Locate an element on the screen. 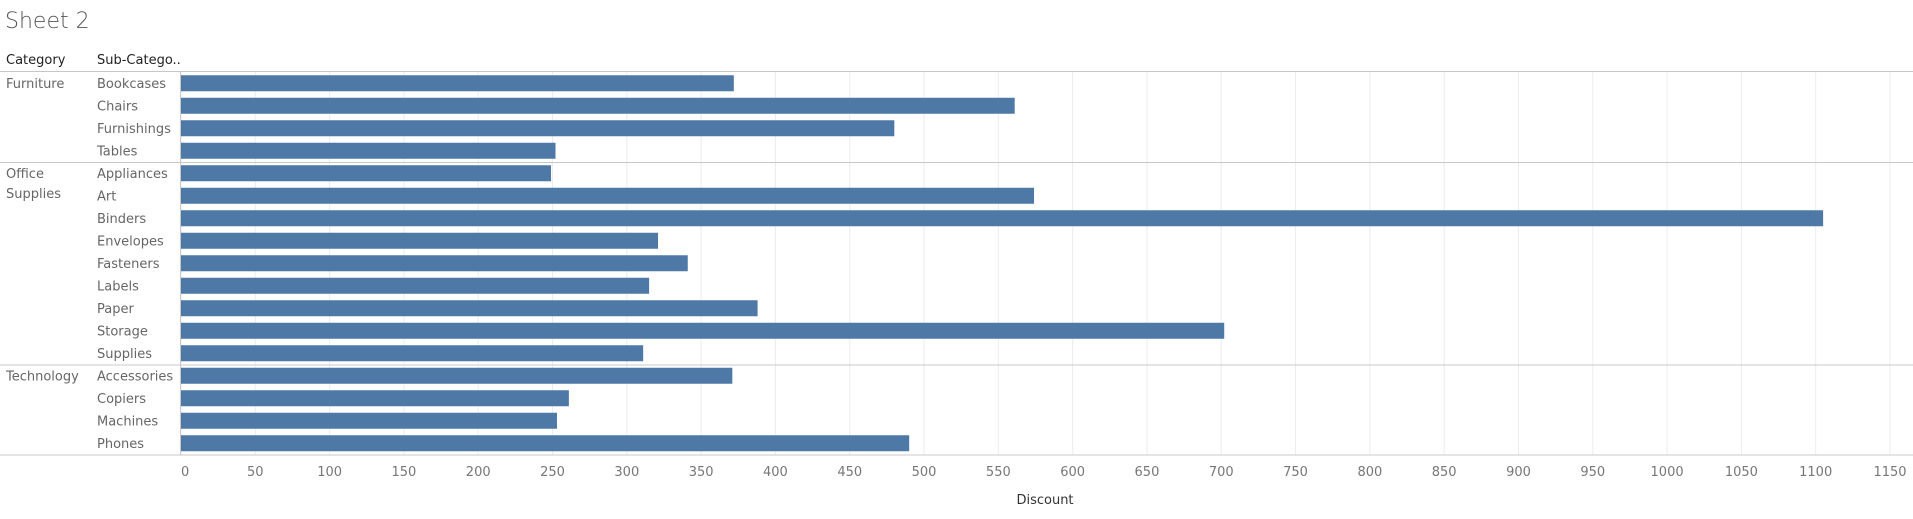 Image resolution: width=1913 pixels, height=519 pixels. bar-appliances is located at coordinates (366, 173).